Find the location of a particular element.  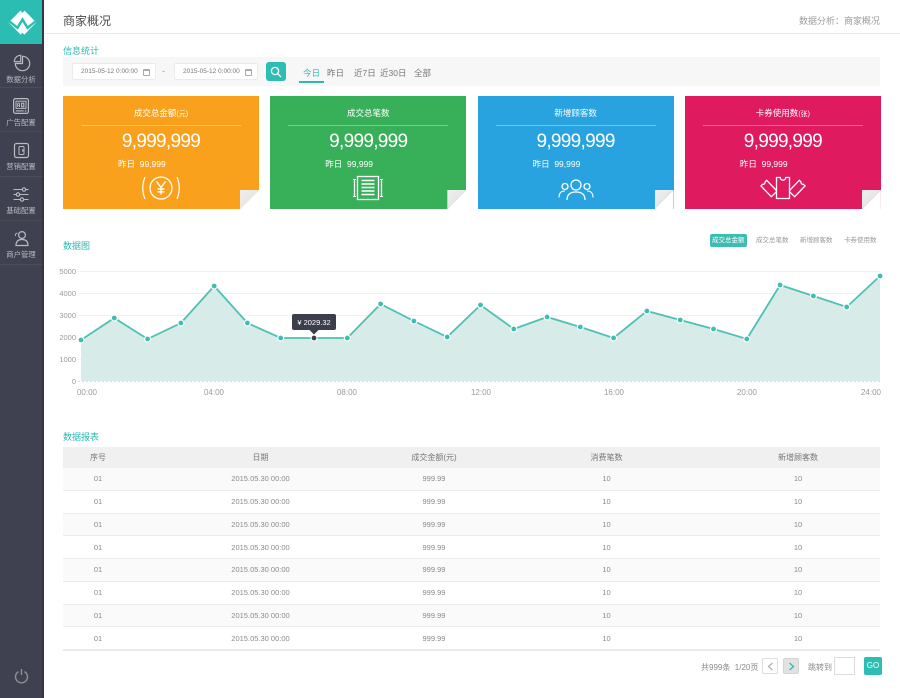

svg-text: 2000 is located at coordinates (67, 337).